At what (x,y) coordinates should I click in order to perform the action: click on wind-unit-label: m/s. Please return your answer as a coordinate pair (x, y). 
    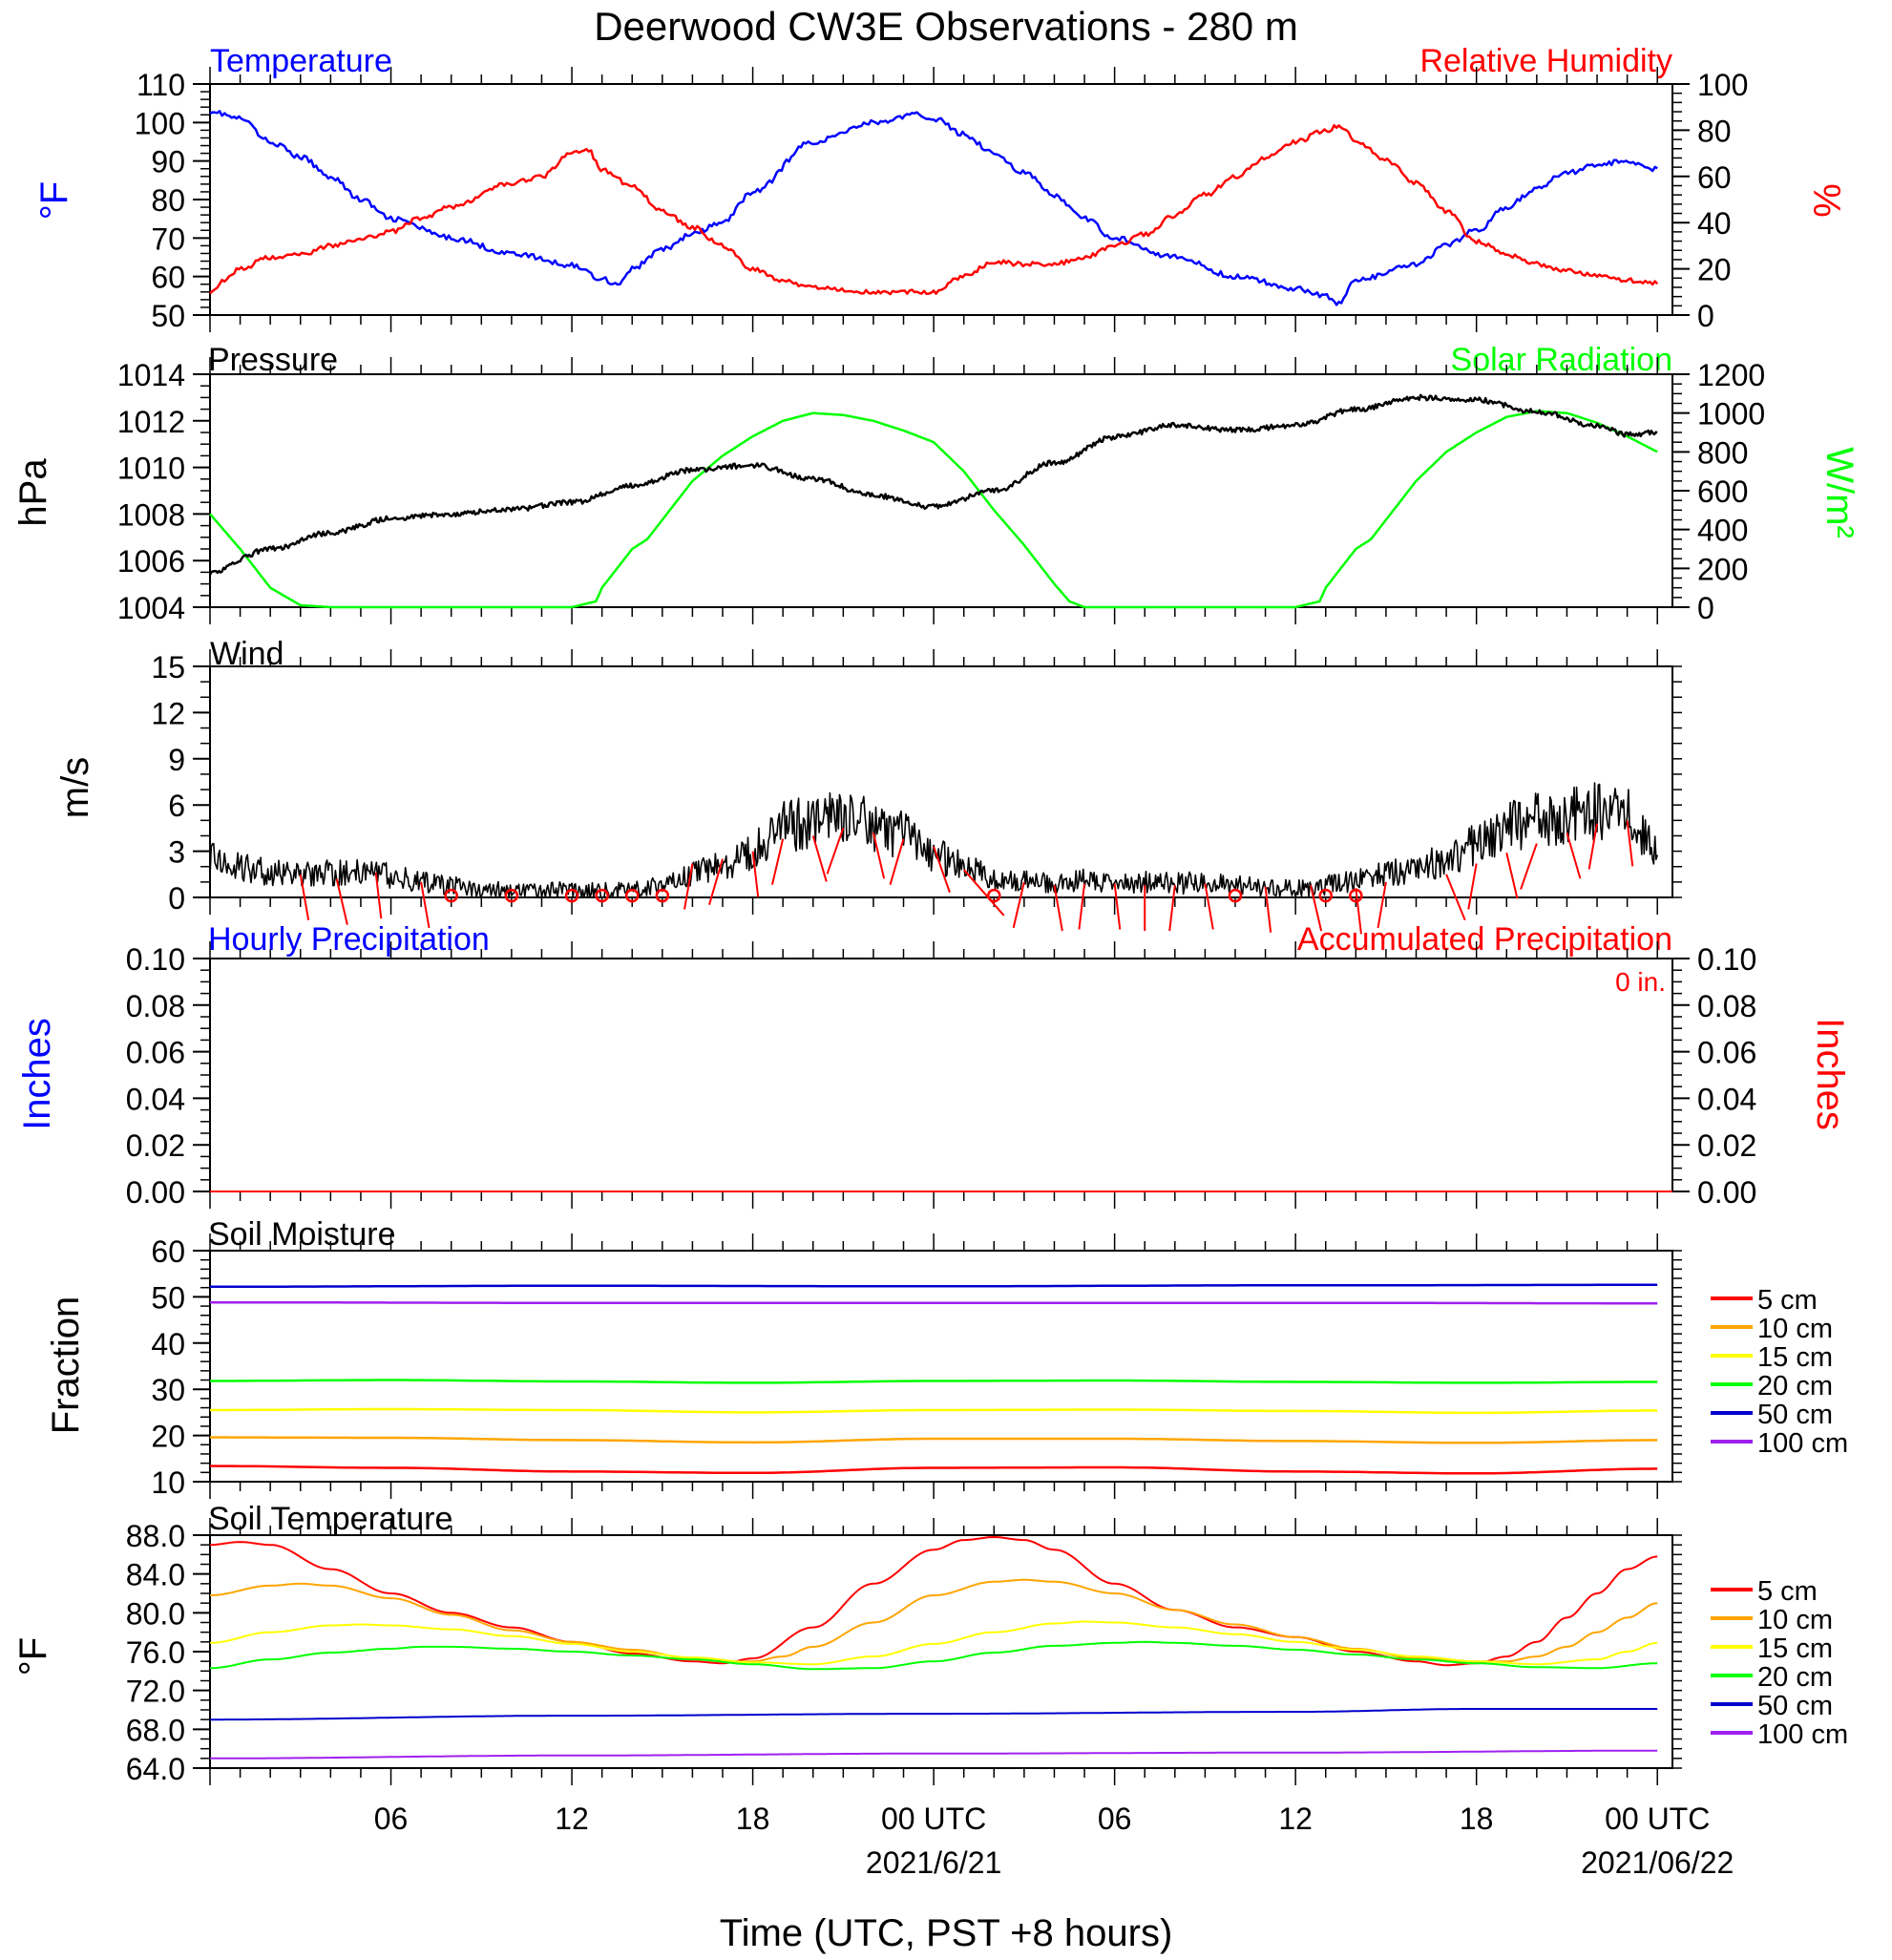
    Looking at the image, I should click on (75, 787).